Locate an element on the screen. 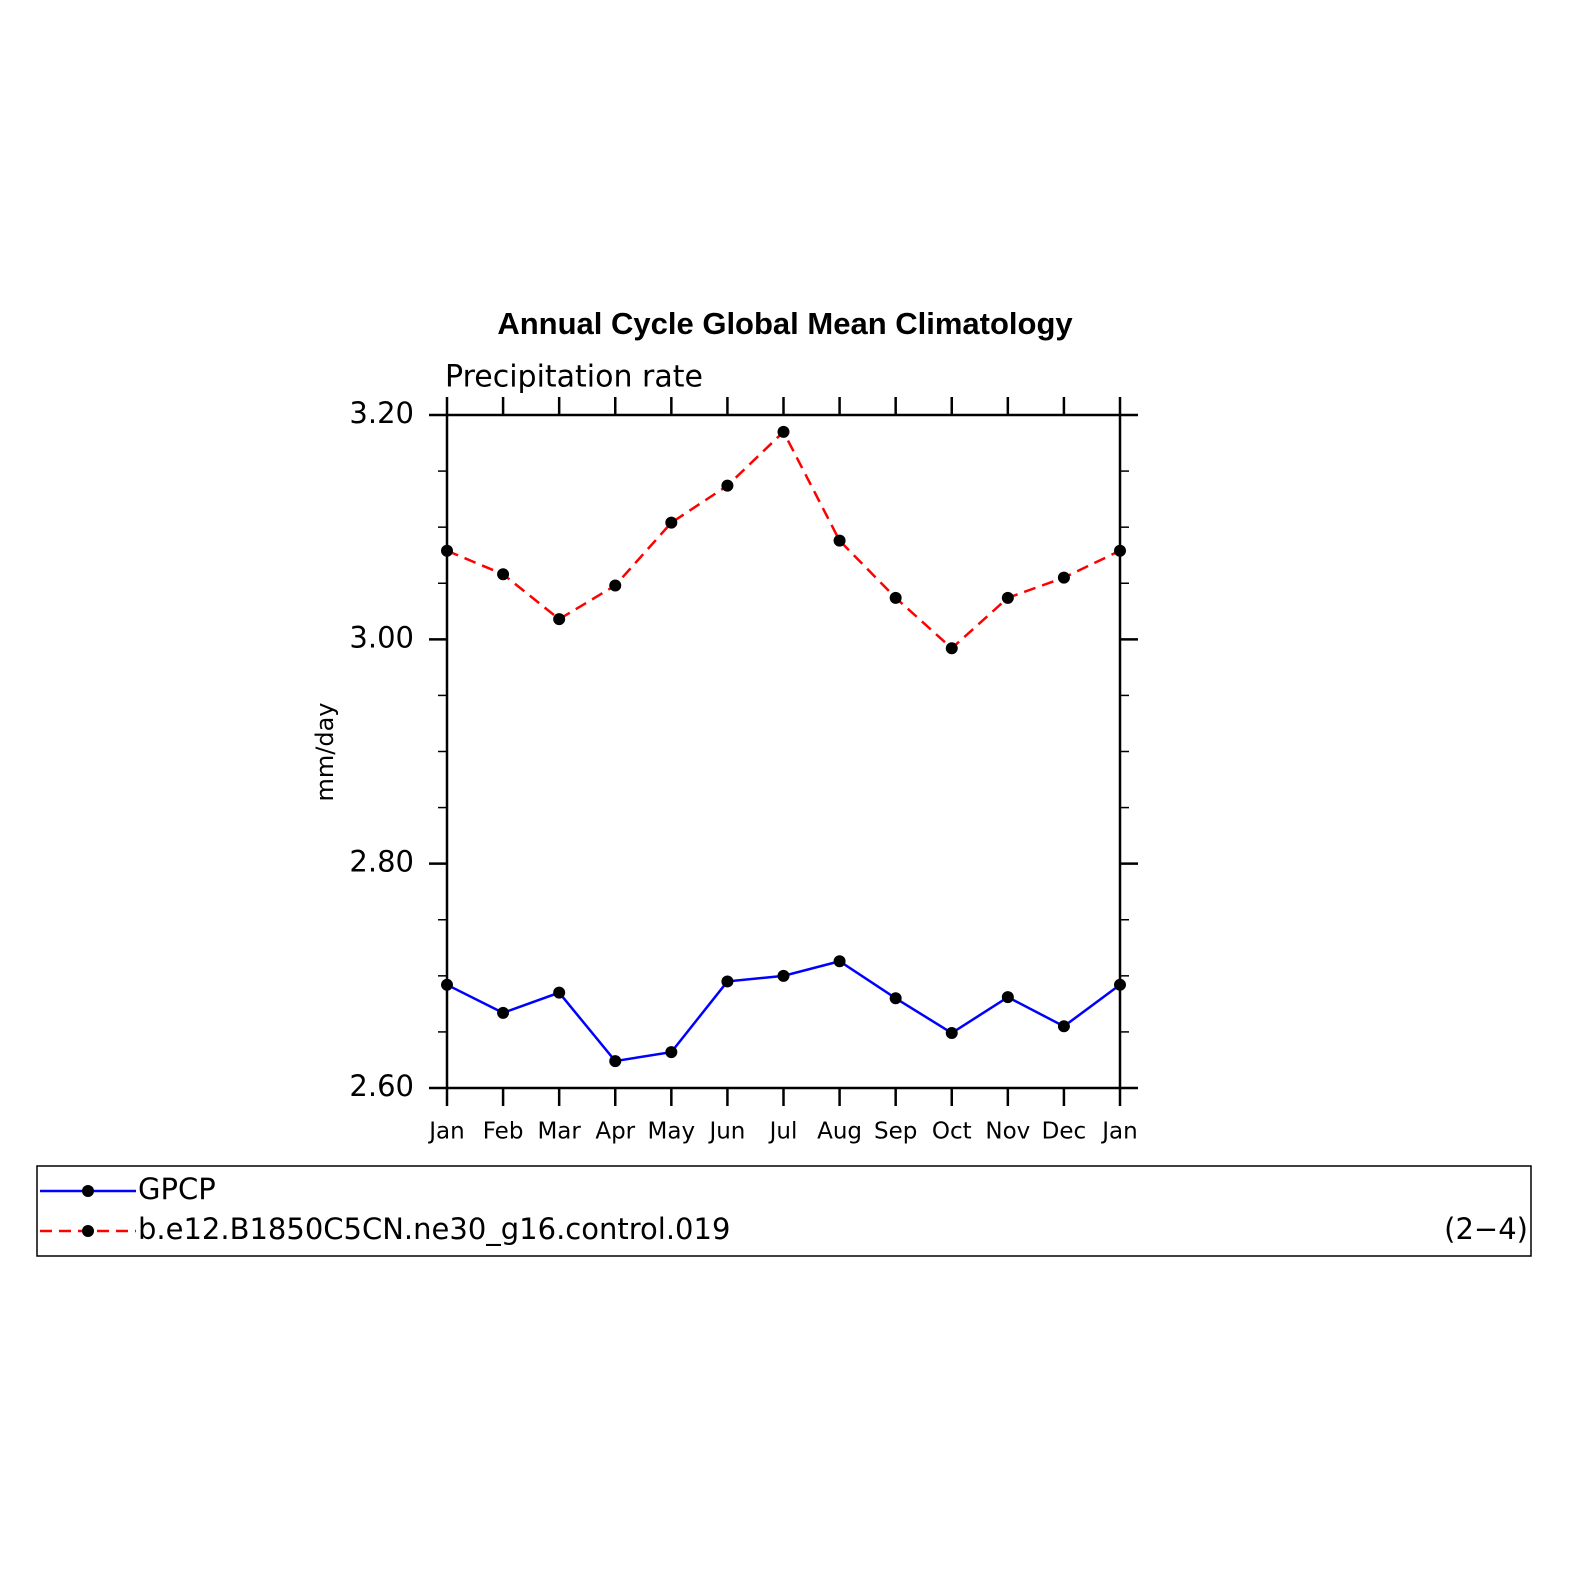  y-axis-label: mm/day is located at coordinates (325, 752).